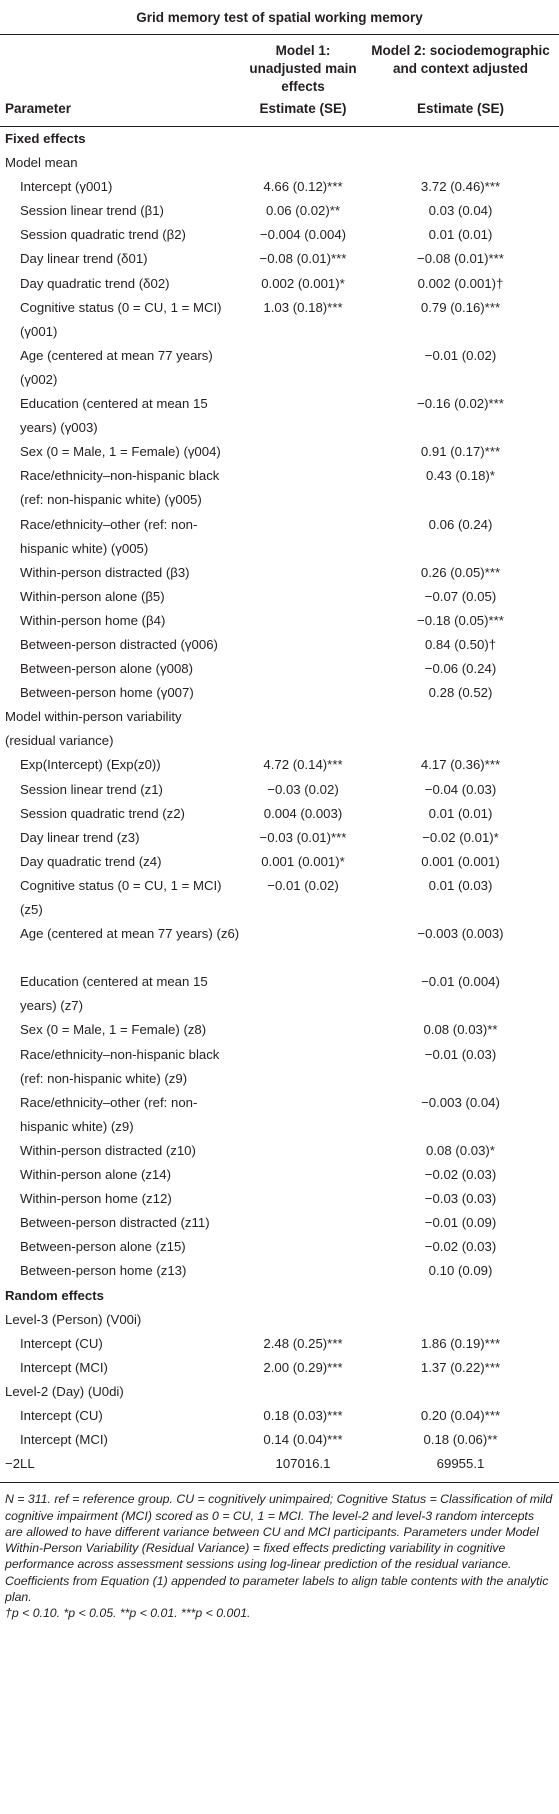 Image resolution: width=559 pixels, height=1814 pixels. Describe the element at coordinates (303, 307) in the screenshot. I see `model1-estimate: 1.03 (0.18)***` at that location.